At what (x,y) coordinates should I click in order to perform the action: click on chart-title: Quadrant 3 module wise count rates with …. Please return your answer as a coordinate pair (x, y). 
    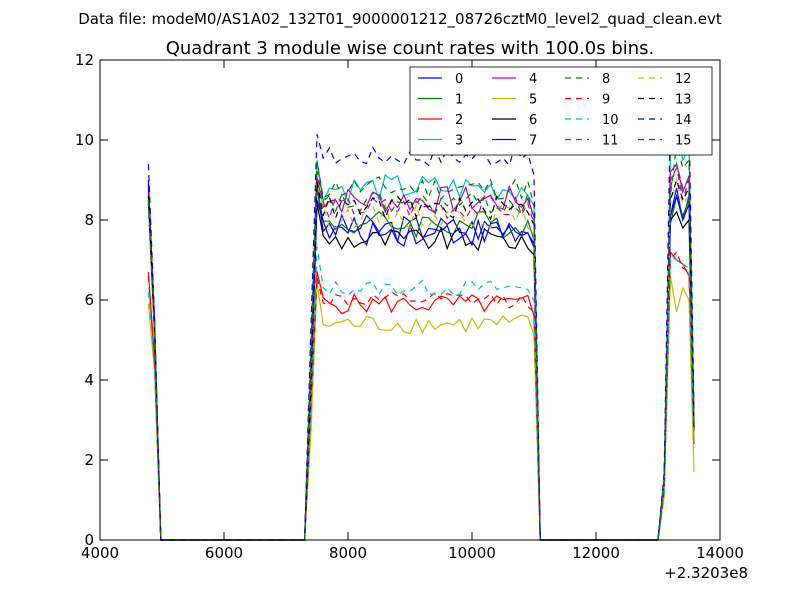
    Looking at the image, I should click on (410, 48).